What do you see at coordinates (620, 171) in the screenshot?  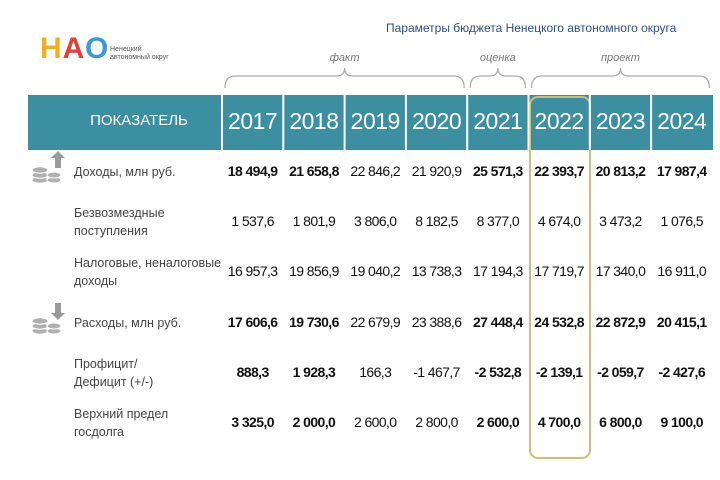 I see `cell-value: 20 813,2` at bounding box center [620, 171].